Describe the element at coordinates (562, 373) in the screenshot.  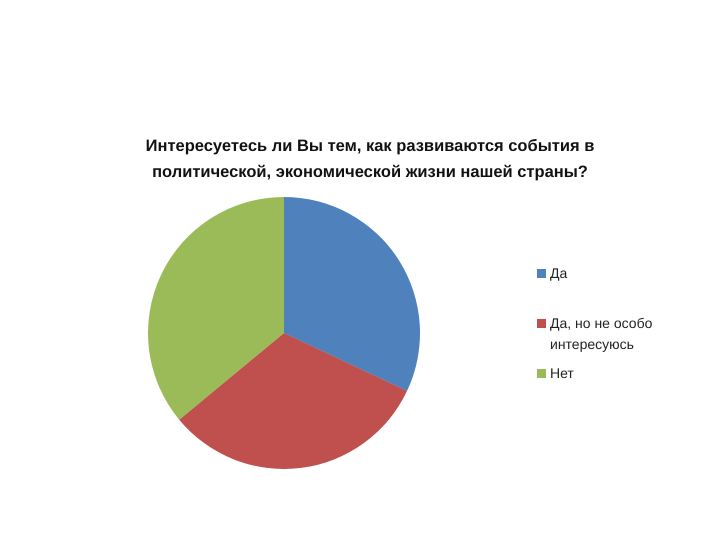
I see `legend-label: Нет` at that location.